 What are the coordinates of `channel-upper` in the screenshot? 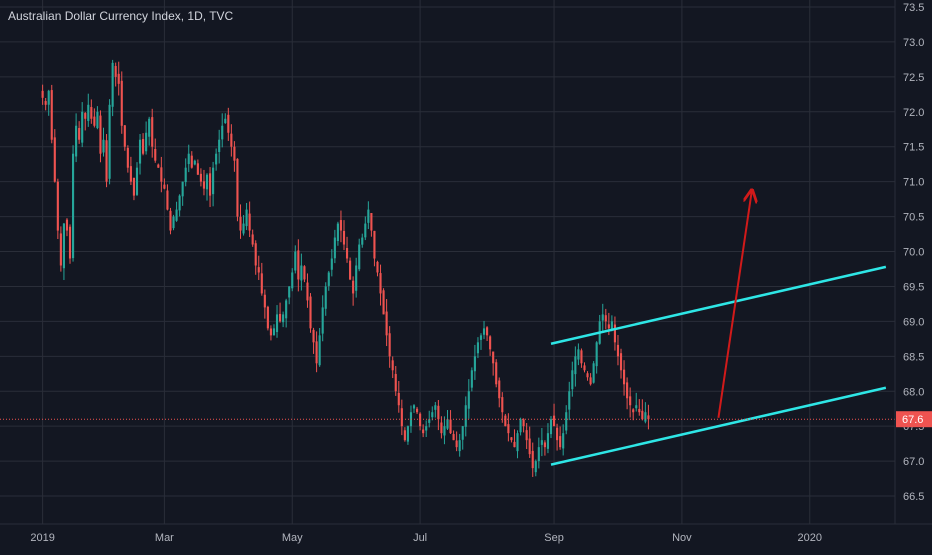 It's located at (718, 305).